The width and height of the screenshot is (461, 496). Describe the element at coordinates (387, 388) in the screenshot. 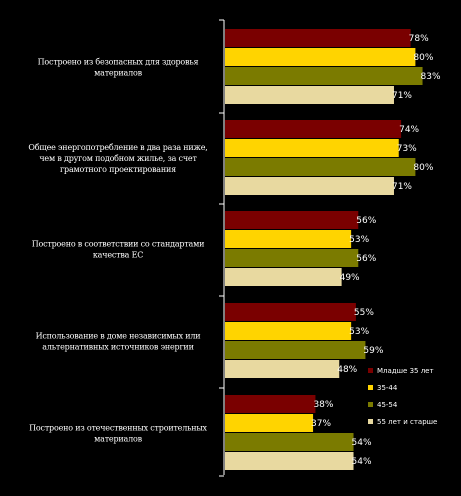

I see `legend-label: 35-44` at that location.